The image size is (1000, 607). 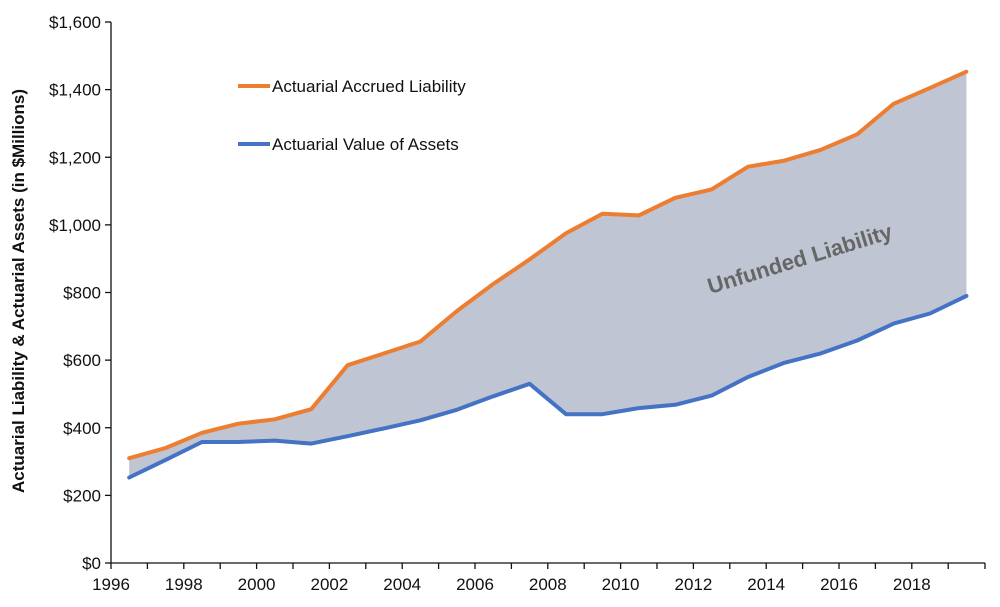 What do you see at coordinates (839, 584) in the screenshot?
I see `x-tick-label: 2016` at bounding box center [839, 584].